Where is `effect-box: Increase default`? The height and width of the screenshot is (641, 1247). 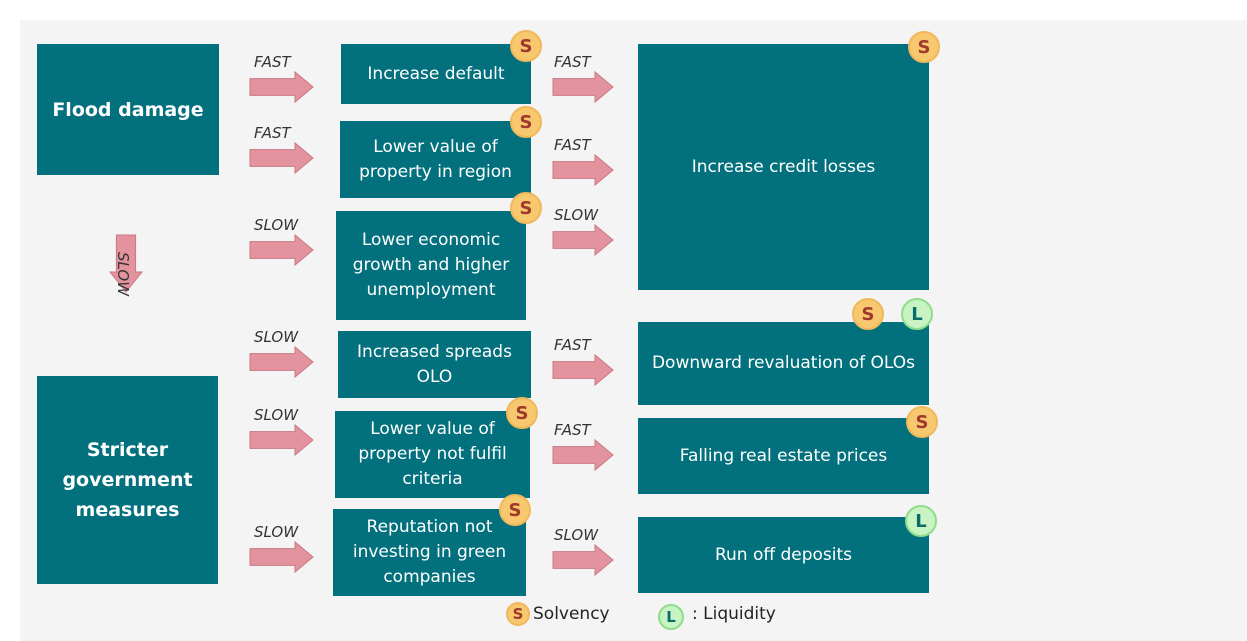 effect-box: Increase default is located at coordinates (436, 74).